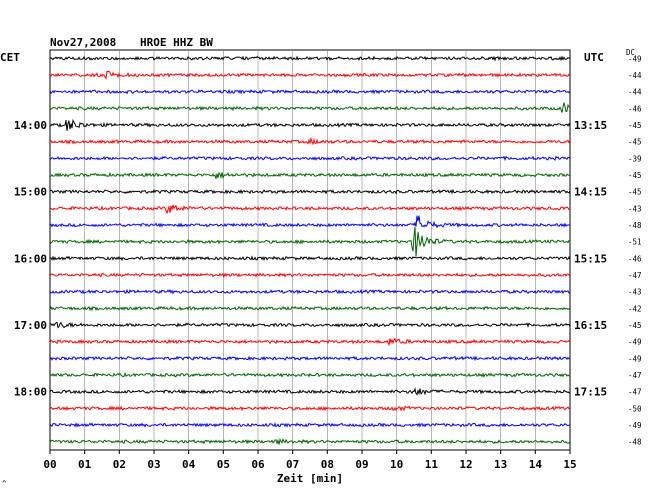 This screenshot has width=650, height=494. Describe the element at coordinates (85, 464) in the screenshot. I see `x-tick-label-01: 01` at that location.